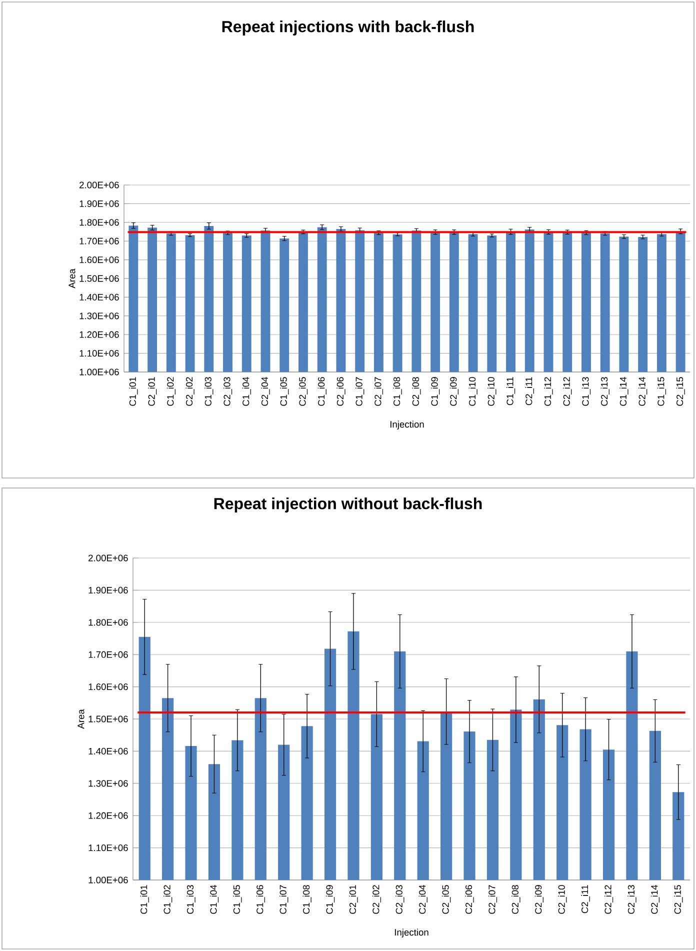  I want to click on x-tick-label: C1_i12, so click(548, 391).